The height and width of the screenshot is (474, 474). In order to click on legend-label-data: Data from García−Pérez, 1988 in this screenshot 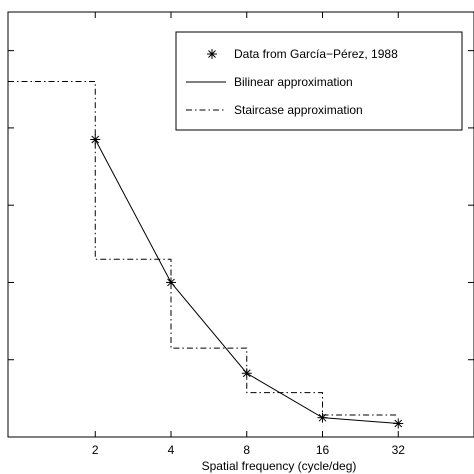, I will do `click(316, 54)`.